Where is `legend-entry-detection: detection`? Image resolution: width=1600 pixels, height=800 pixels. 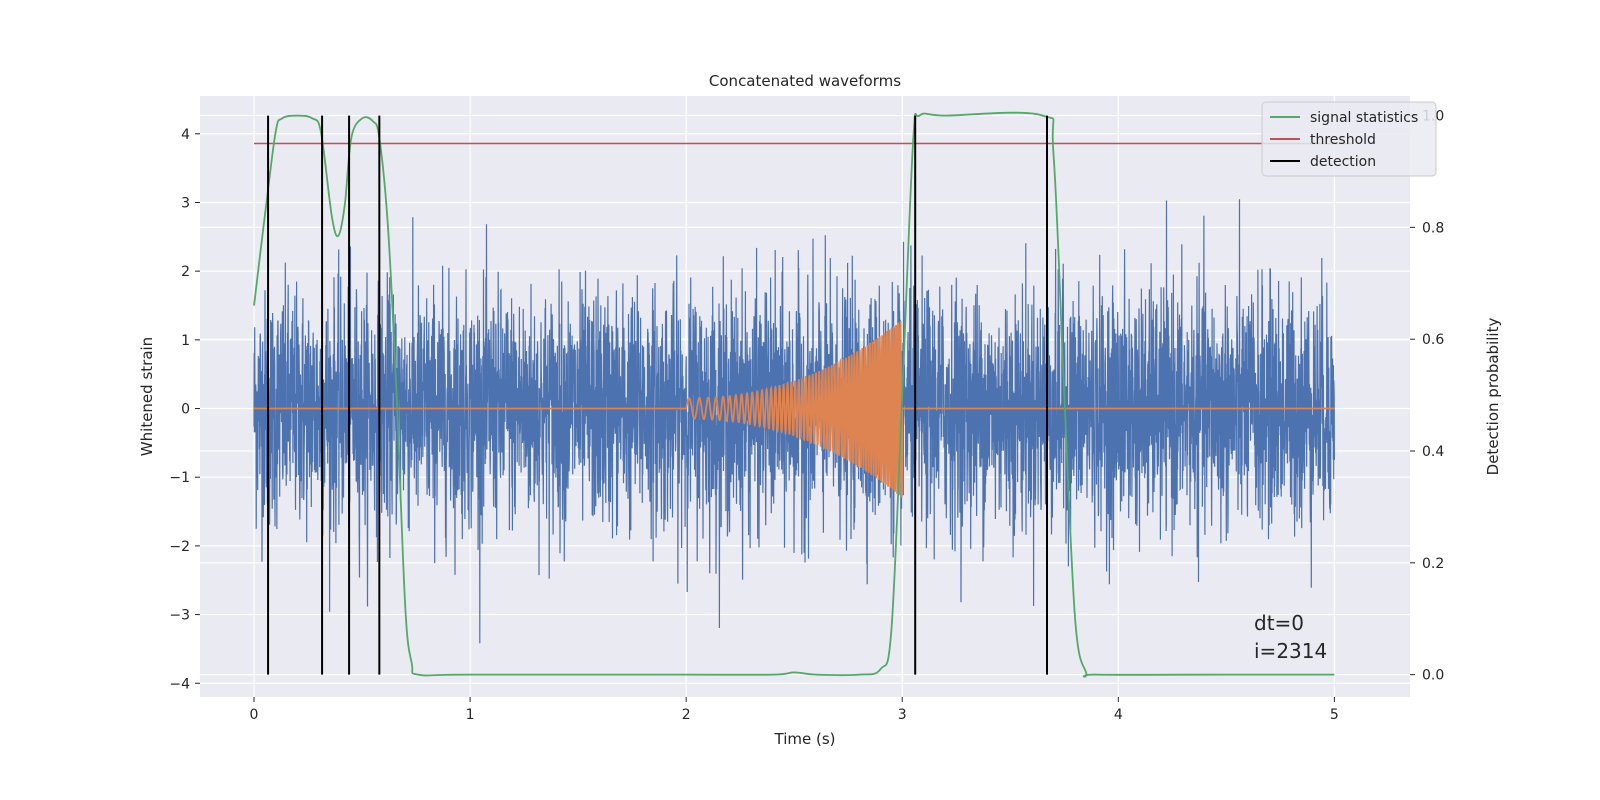 legend-entry-detection: detection is located at coordinates (1343, 162).